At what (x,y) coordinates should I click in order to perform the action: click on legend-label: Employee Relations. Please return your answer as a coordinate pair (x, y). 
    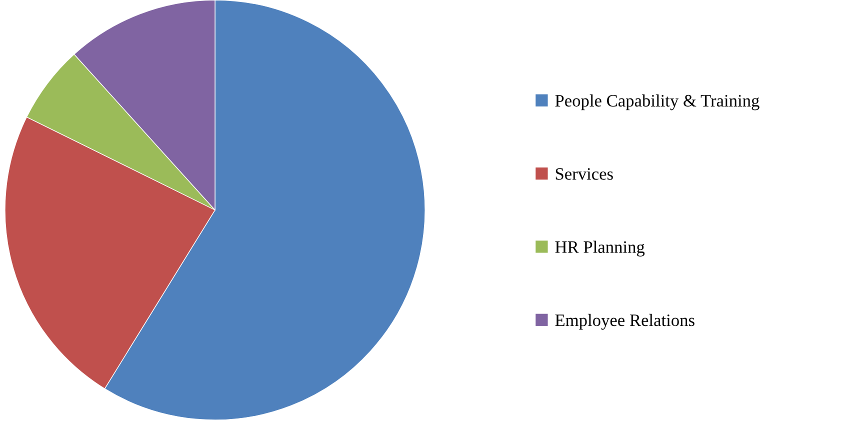
    Looking at the image, I should click on (624, 322).